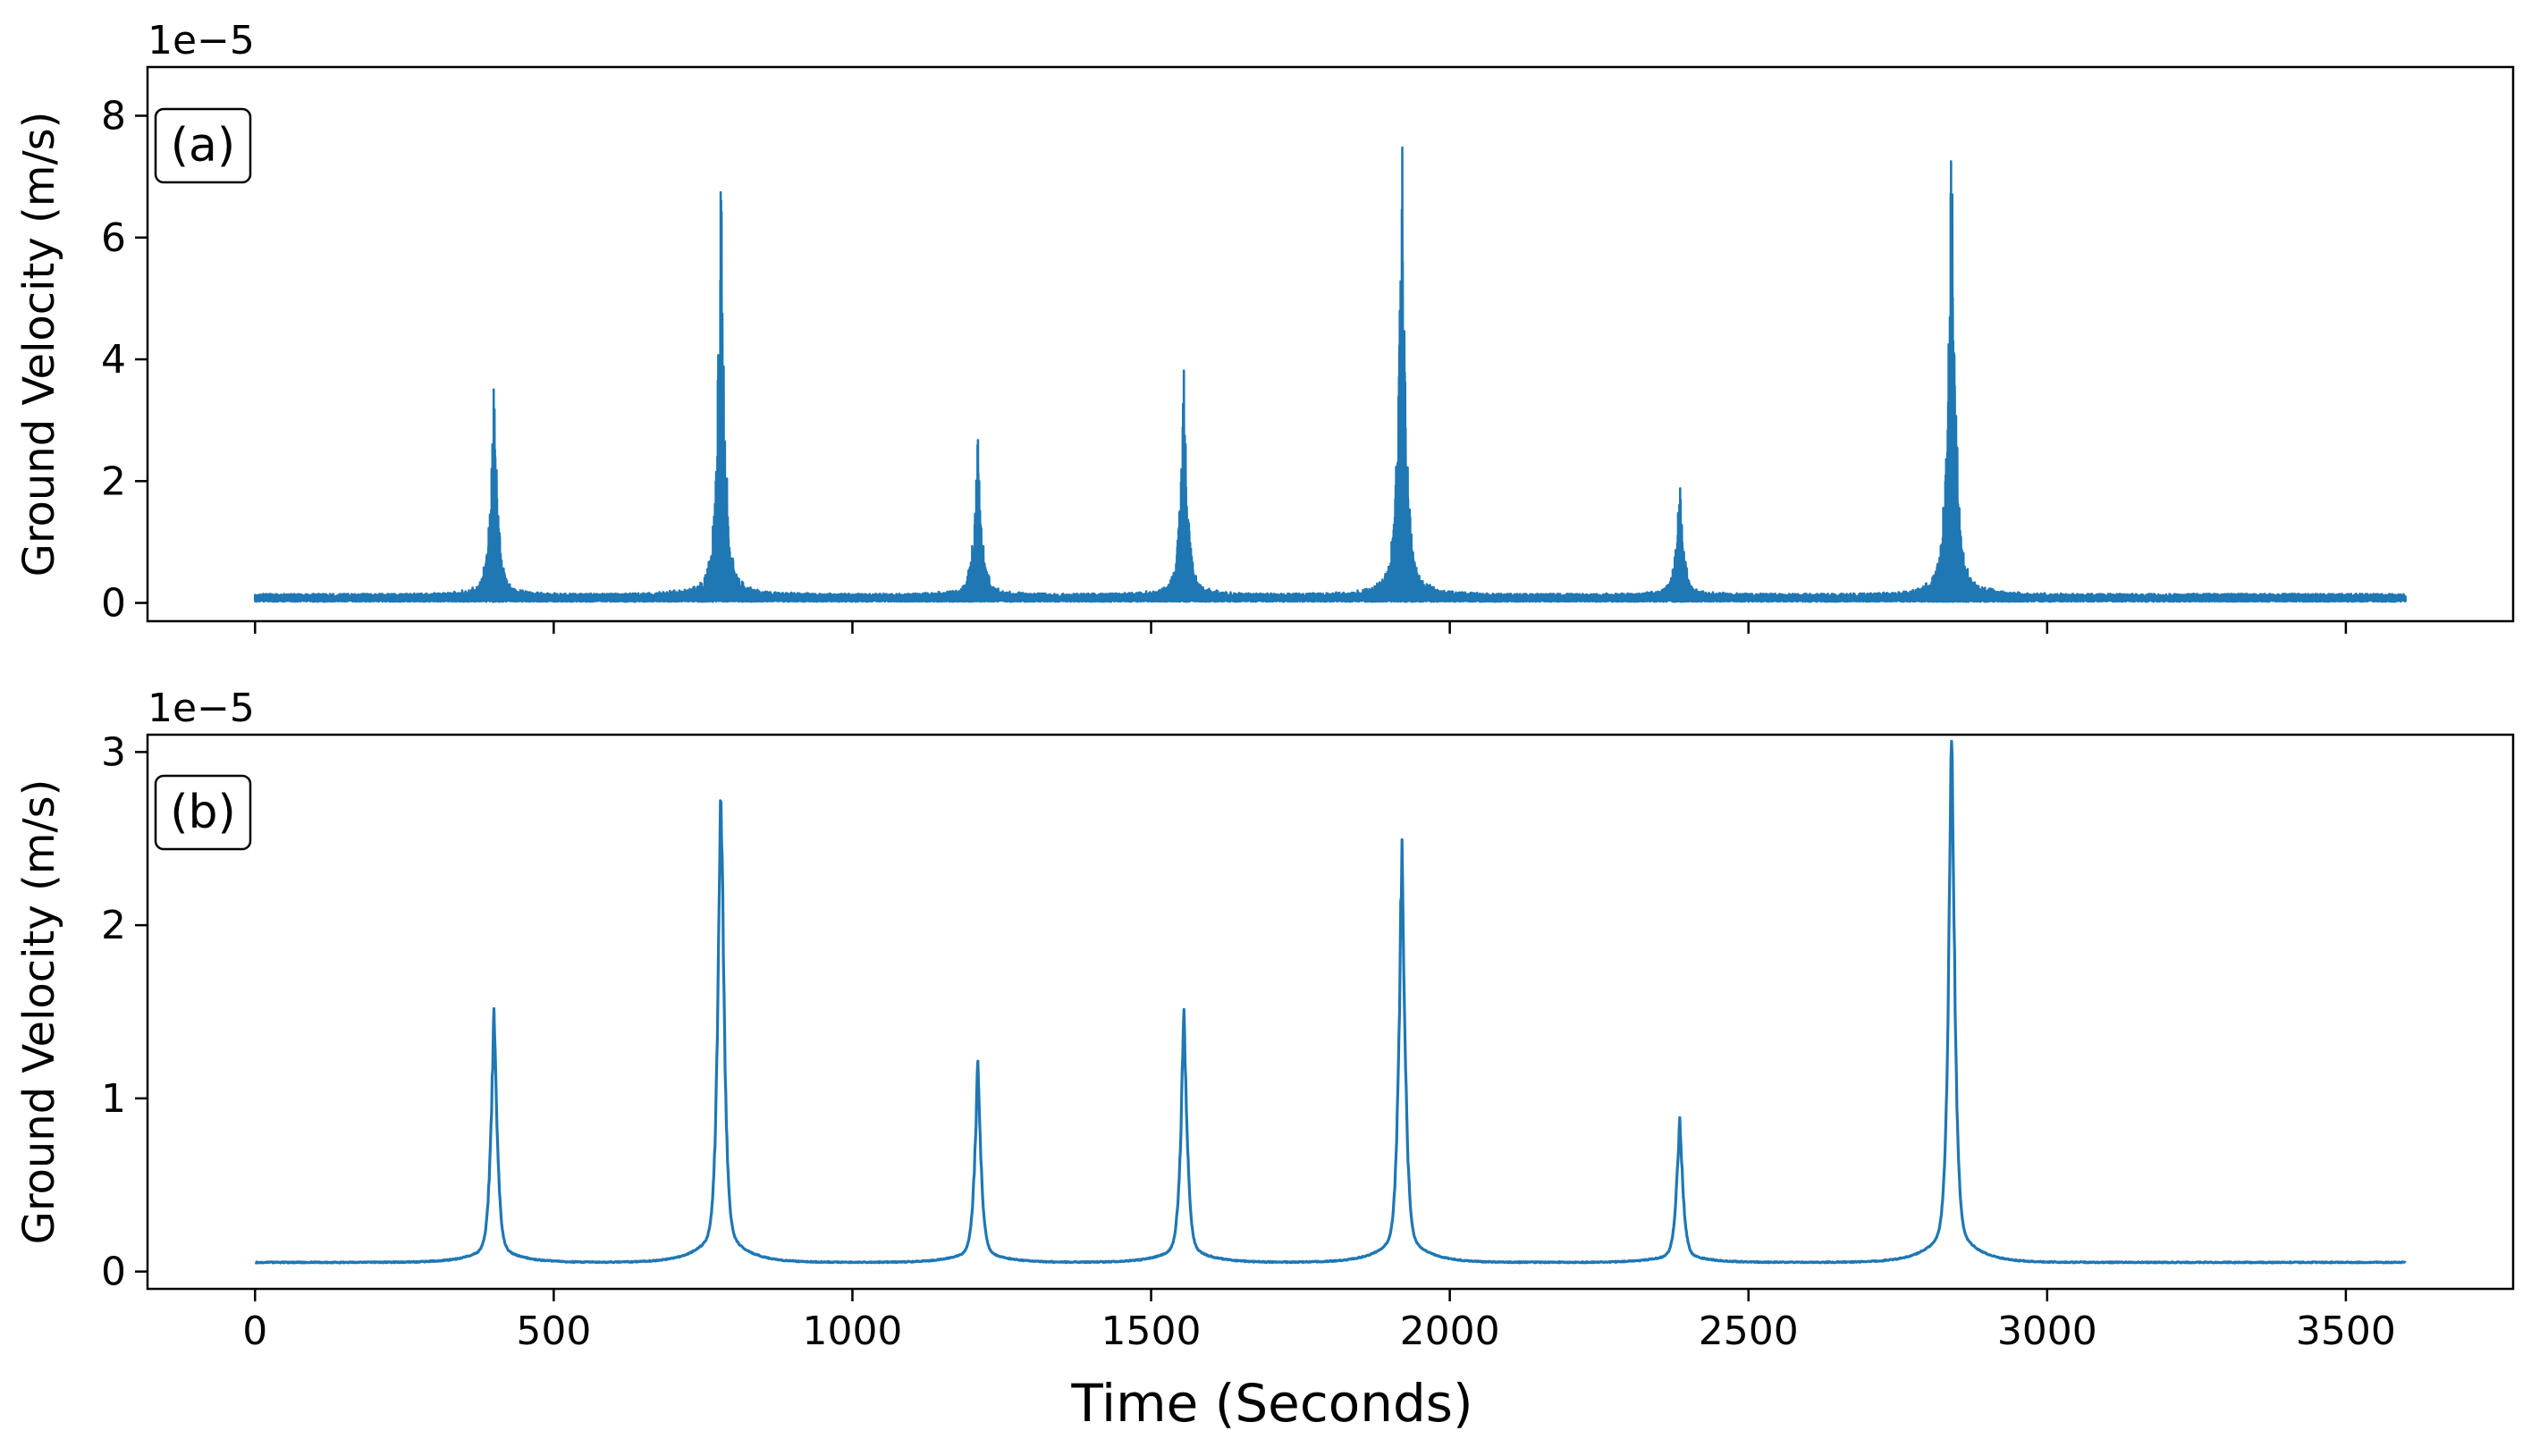 The width and height of the screenshot is (2531, 1456). What do you see at coordinates (113, 752) in the screenshot?
I see `y-tick-label: 3` at bounding box center [113, 752].